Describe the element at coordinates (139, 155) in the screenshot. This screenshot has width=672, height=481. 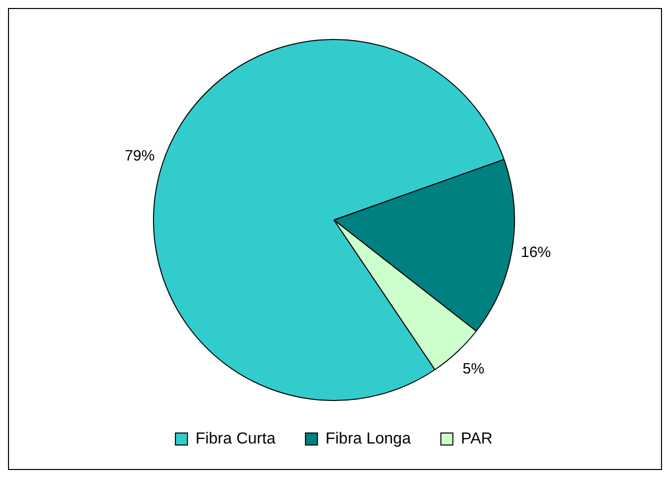
I see `data-label: 79%` at that location.